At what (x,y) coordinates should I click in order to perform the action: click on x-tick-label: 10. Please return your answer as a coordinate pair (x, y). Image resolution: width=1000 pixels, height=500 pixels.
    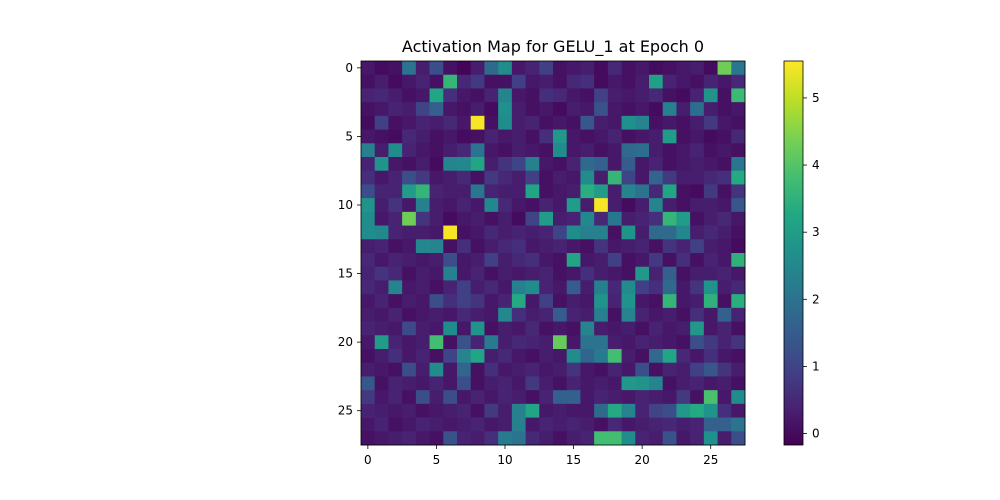
    Looking at the image, I should click on (504, 460).